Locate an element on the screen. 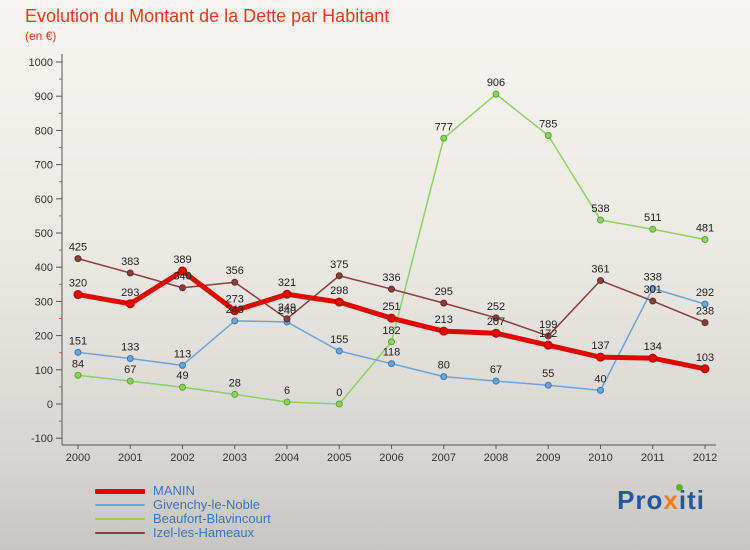  value-label: 40 is located at coordinates (600, 379).